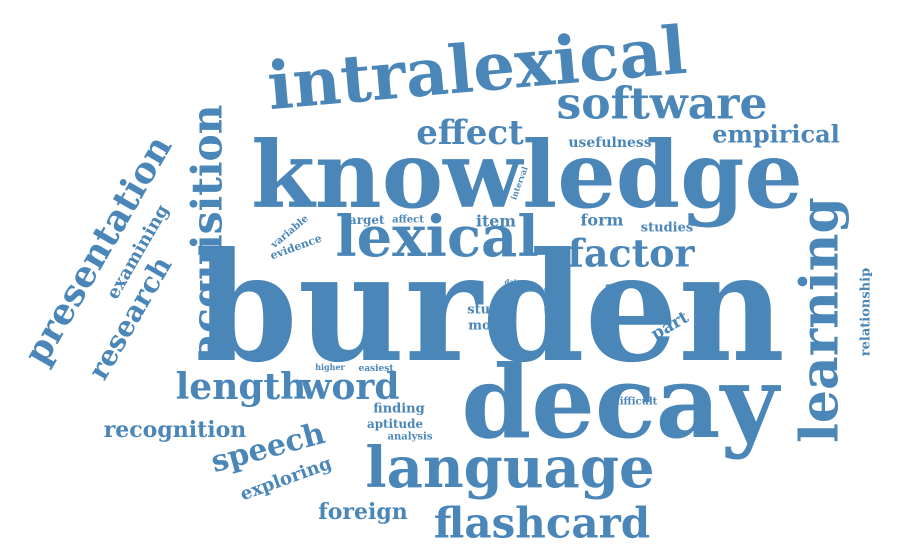  I want to click on word-code: code, so click(553, 289).